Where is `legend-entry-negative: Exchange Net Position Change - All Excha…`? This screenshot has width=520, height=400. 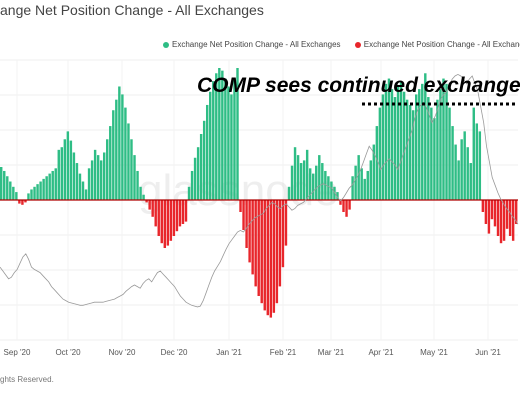
legend-entry-negative: Exchange Net Position Change - All Excha… is located at coordinates (437, 44).